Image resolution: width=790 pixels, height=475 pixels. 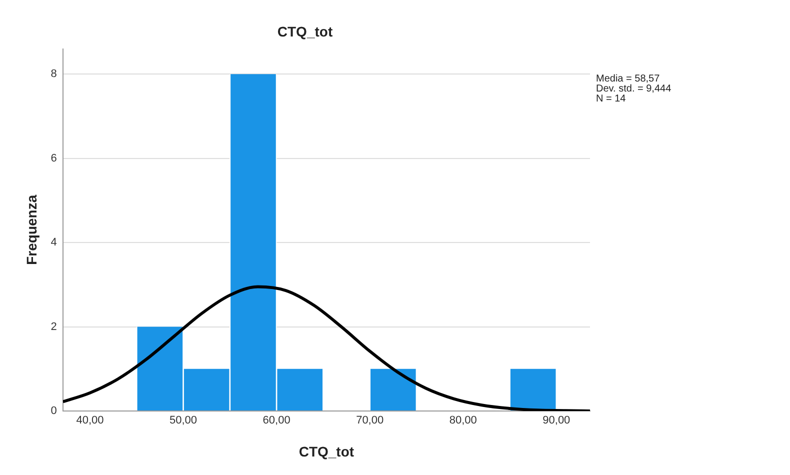 What do you see at coordinates (53, 411) in the screenshot?
I see `y-tick-label: 0` at bounding box center [53, 411].